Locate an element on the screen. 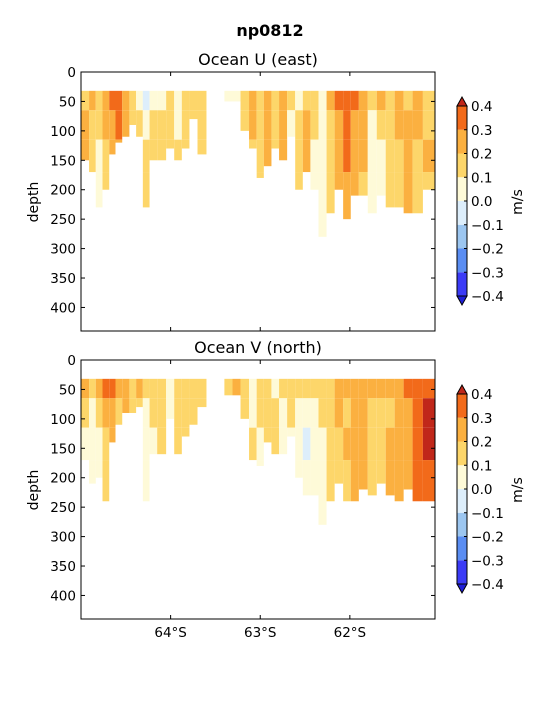  colorbar-tick-label: −0.2 is located at coordinates (487, 538).